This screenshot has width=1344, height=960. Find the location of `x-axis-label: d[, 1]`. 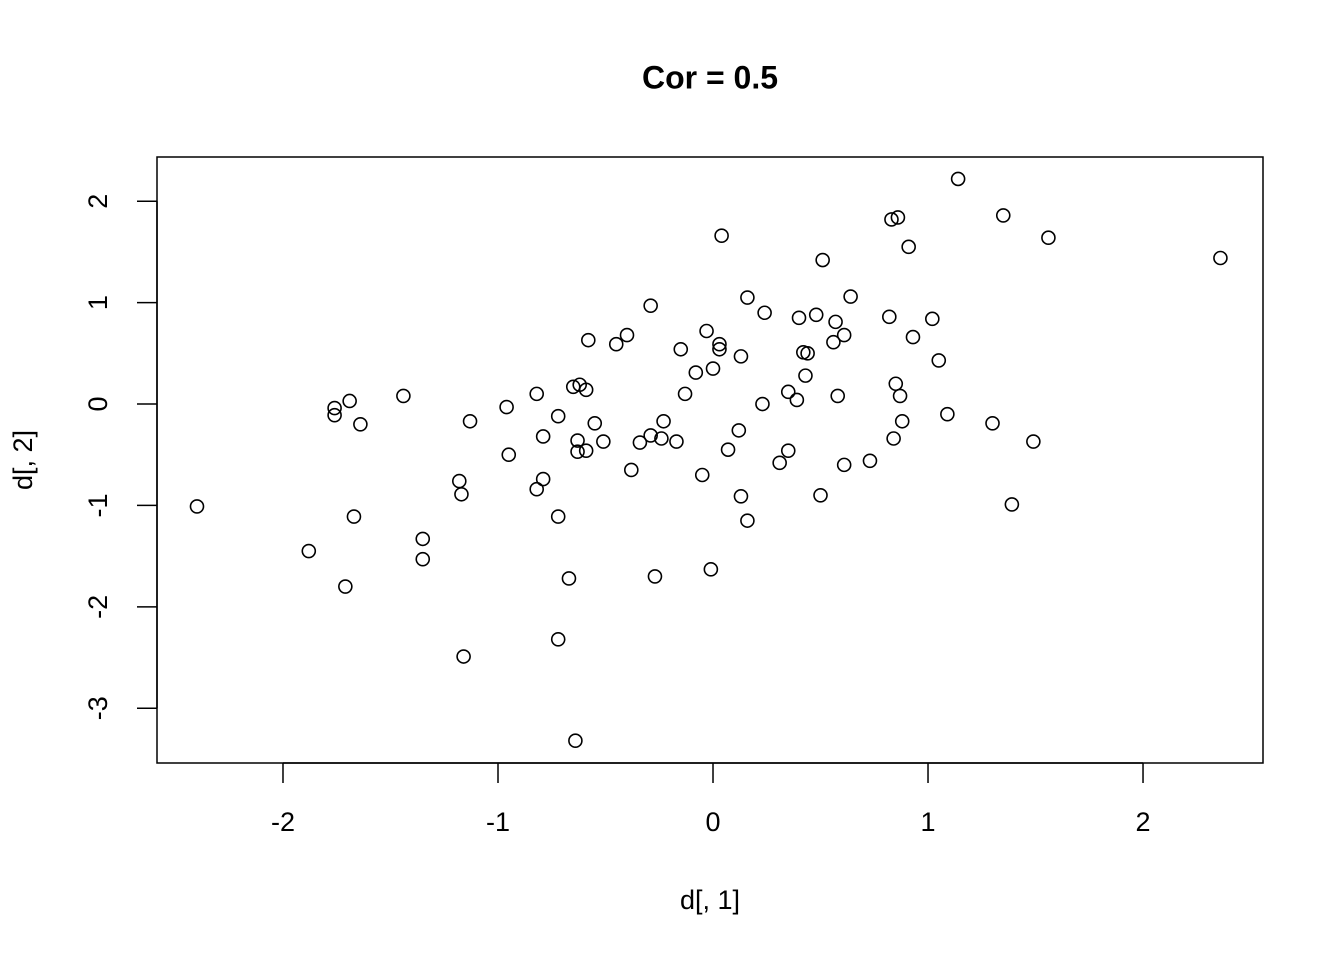

x-axis-label: d[, 1] is located at coordinates (710, 900).